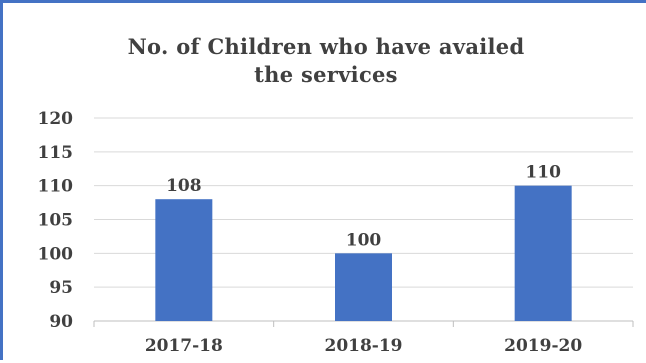 The image size is (646, 363). Describe the element at coordinates (56, 187) in the screenshot. I see `y-tick-label: 110` at that location.